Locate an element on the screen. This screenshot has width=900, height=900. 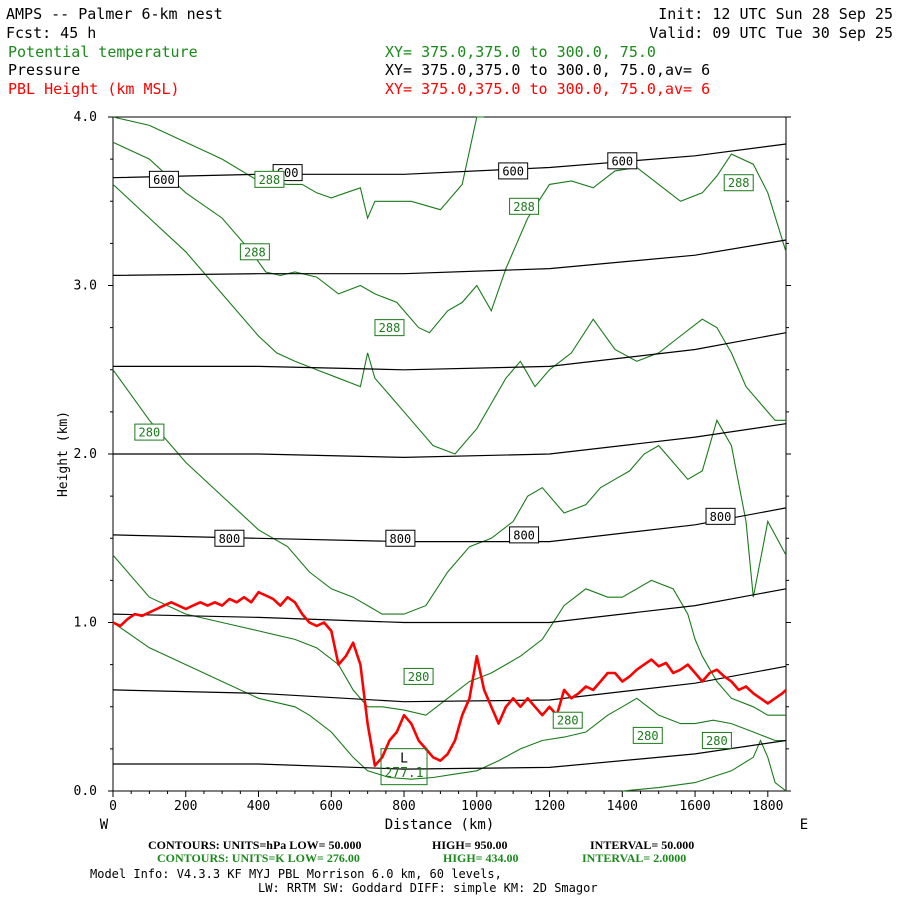
low-marker-box is located at coordinates (404, 767).